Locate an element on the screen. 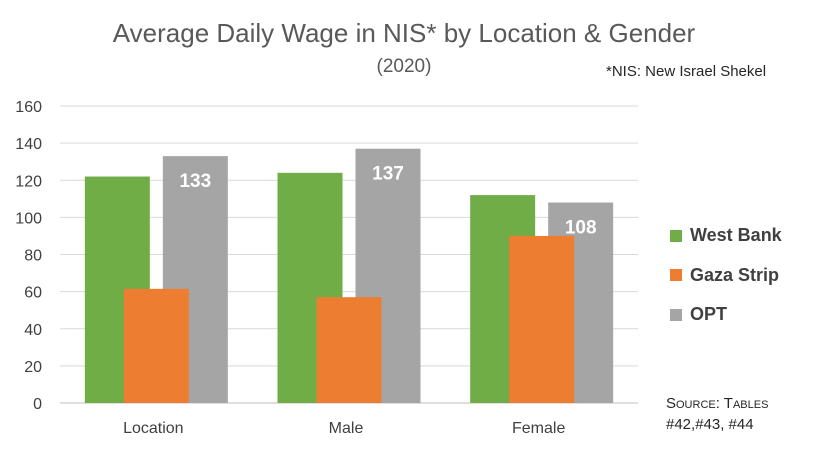 The width and height of the screenshot is (816, 452). legend-label: OPT is located at coordinates (709, 314).